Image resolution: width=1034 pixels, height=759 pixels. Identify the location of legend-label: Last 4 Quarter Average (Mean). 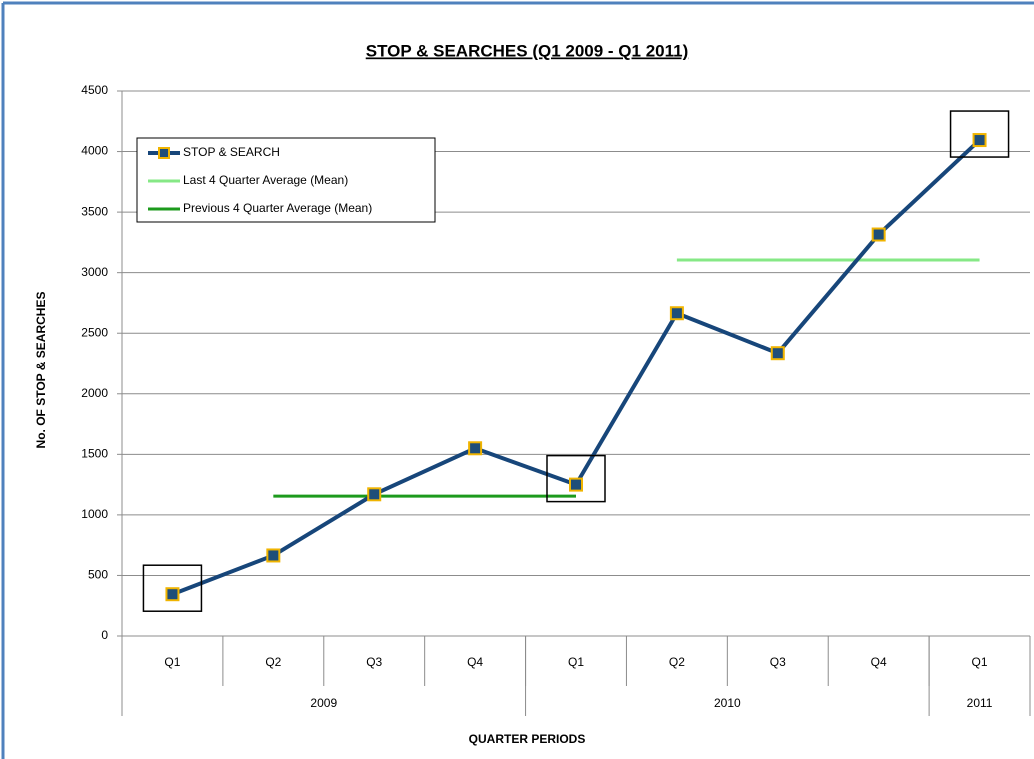
(265, 180).